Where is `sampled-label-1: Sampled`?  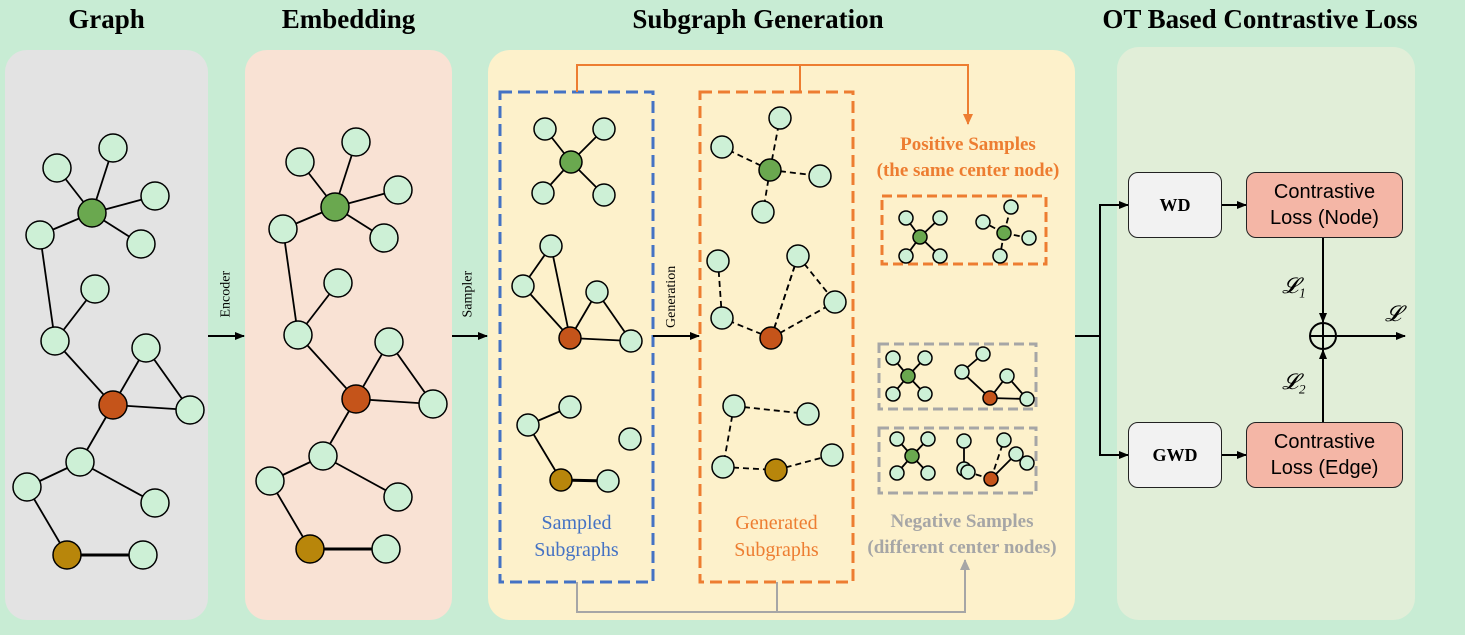
sampled-label-1: Sampled is located at coordinates (576, 523).